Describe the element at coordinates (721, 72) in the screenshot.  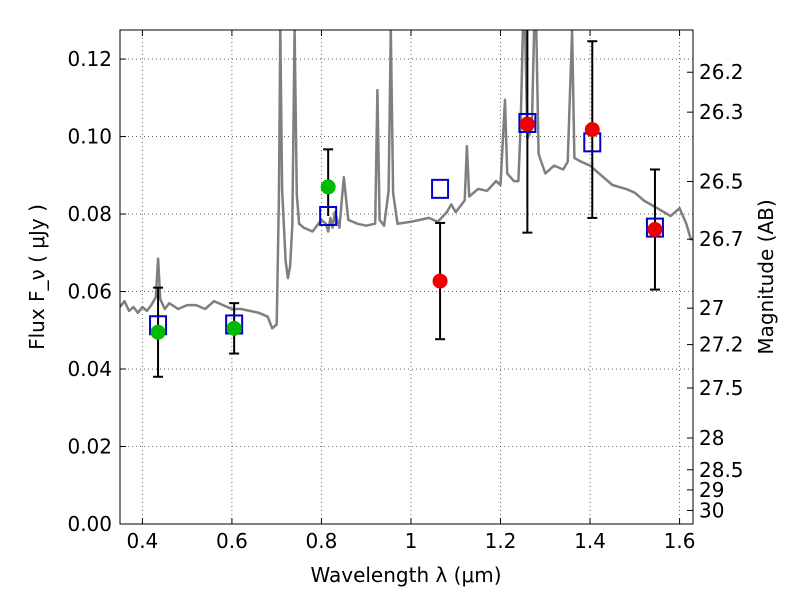
I see `right-tick-label: 26.2` at that location.